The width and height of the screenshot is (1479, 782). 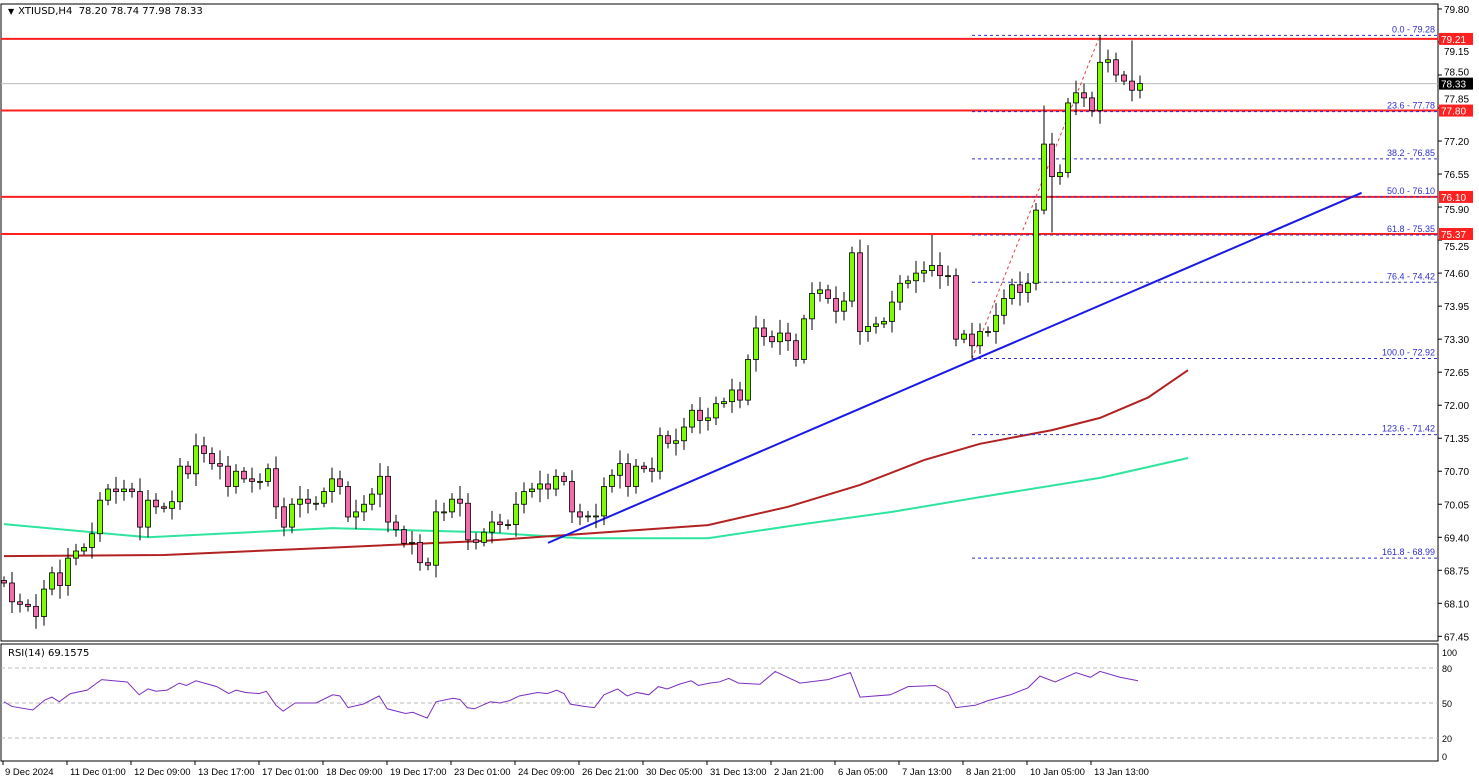 What do you see at coordinates (11, 11) in the screenshot?
I see `triangle-down-icon: ▼` at bounding box center [11, 11].